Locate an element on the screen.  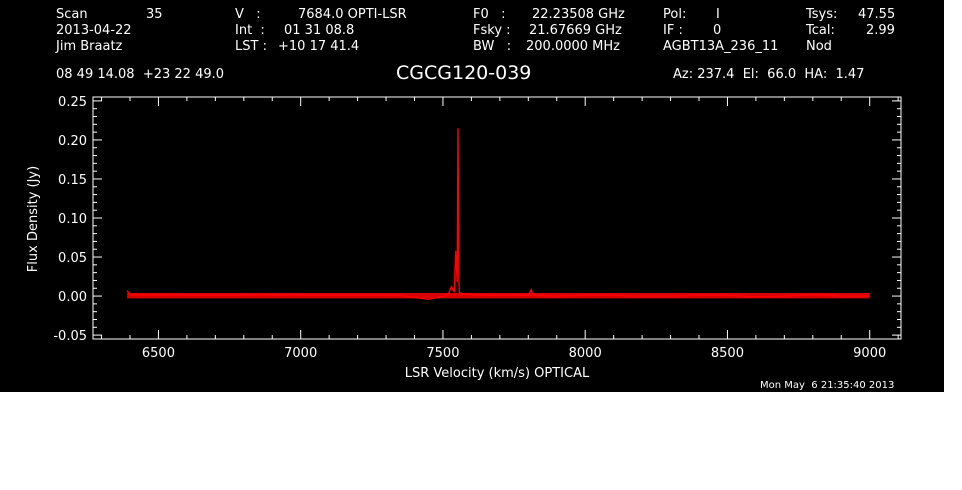
source-name-title: CGCG120-039 is located at coordinates (464, 73).